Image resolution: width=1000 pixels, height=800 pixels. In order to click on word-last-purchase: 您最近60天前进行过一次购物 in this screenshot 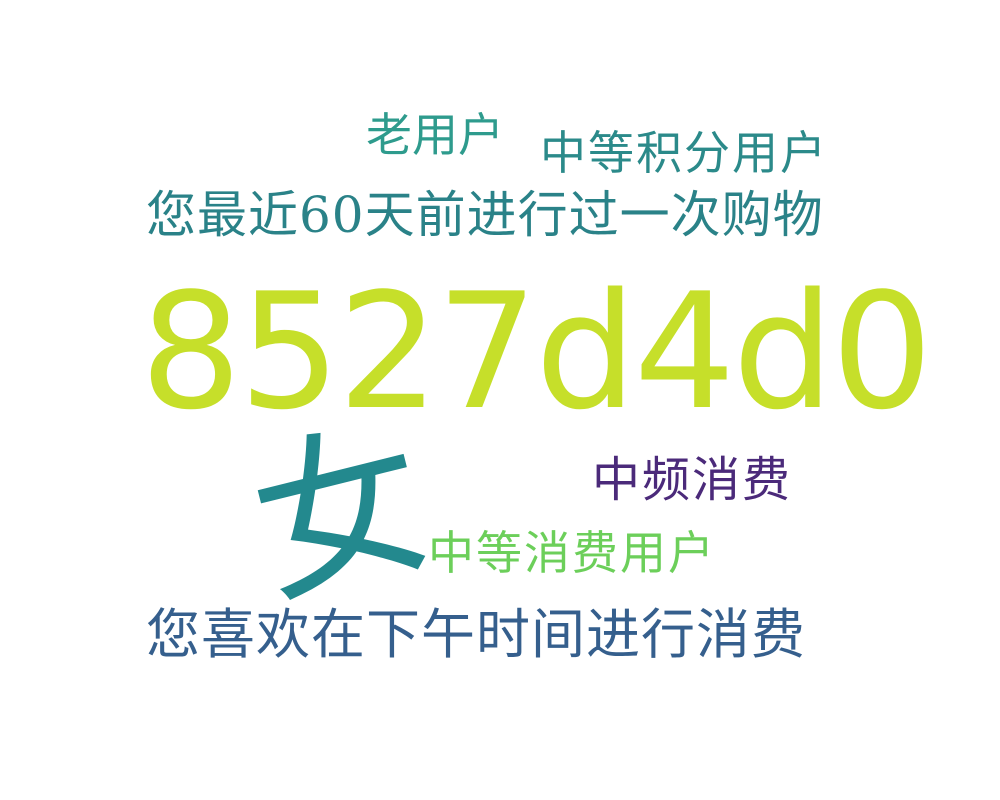, I will do `click(485, 215)`.